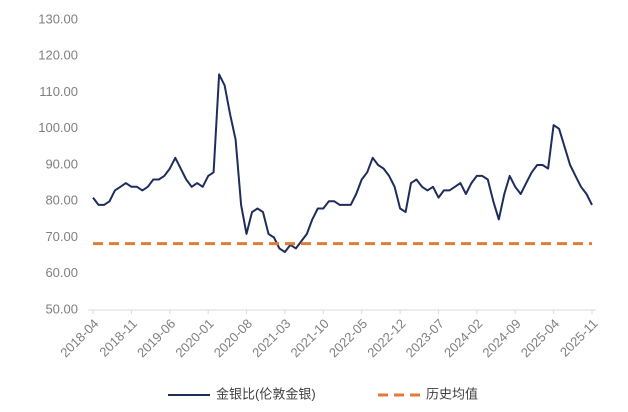 This screenshot has width=628, height=412. What do you see at coordinates (323, 393) in the screenshot?
I see `legend: 金银比(伦敦金银) 历史均值` at bounding box center [323, 393].